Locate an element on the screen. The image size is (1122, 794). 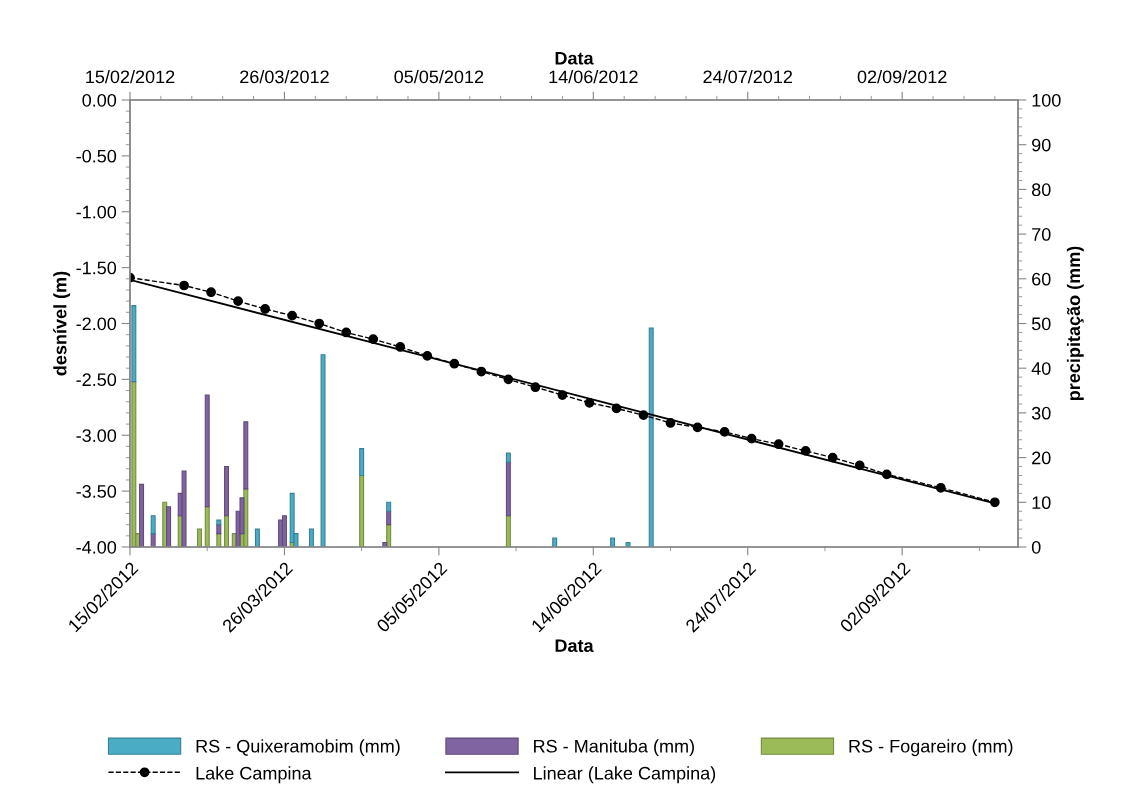
y-axis-title: desnível (m) is located at coordinates (62, 323).